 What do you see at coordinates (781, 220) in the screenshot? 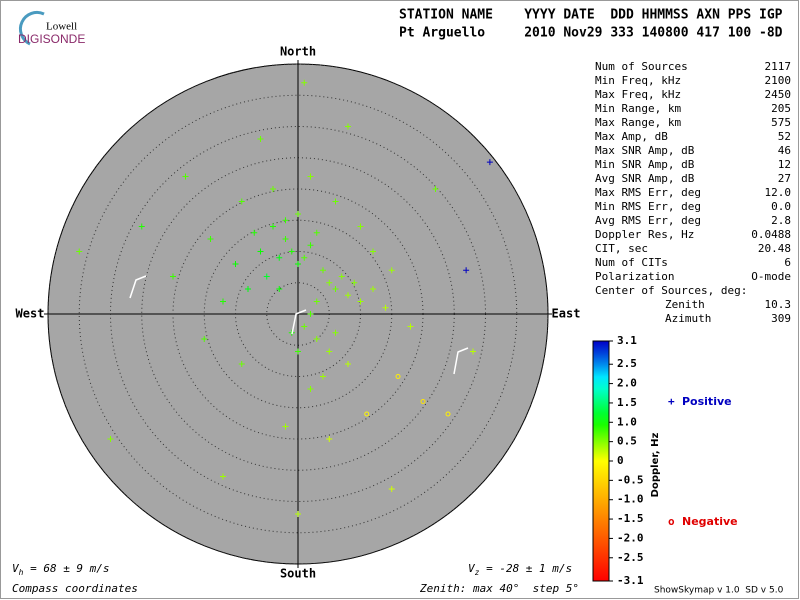
I see `stat-value: 2.8` at bounding box center [781, 220].